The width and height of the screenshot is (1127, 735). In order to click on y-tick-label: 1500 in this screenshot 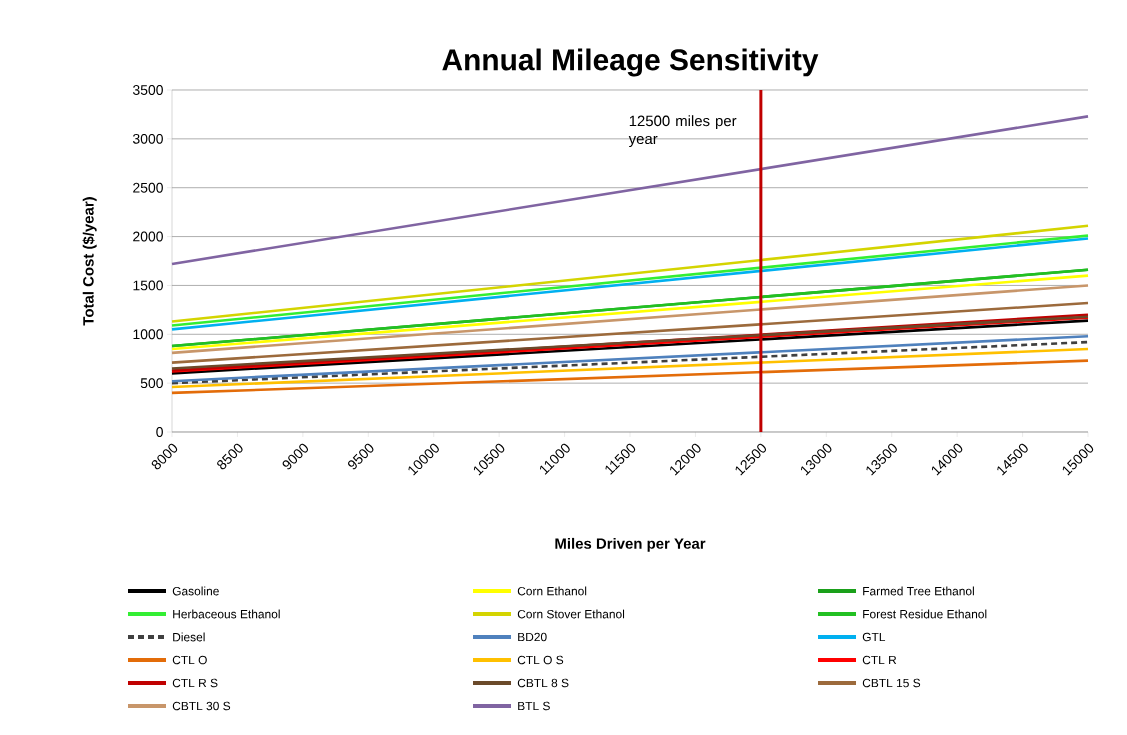, I will do `click(148, 285)`.